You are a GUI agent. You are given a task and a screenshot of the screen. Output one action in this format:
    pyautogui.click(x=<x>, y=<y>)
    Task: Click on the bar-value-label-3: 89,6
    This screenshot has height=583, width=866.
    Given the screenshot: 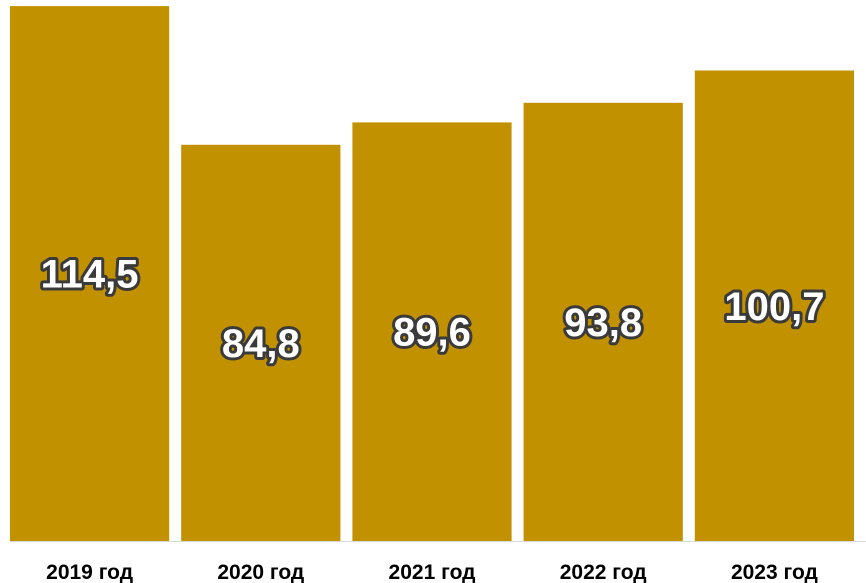 What is the action you would take?
    pyautogui.click(x=432, y=333)
    